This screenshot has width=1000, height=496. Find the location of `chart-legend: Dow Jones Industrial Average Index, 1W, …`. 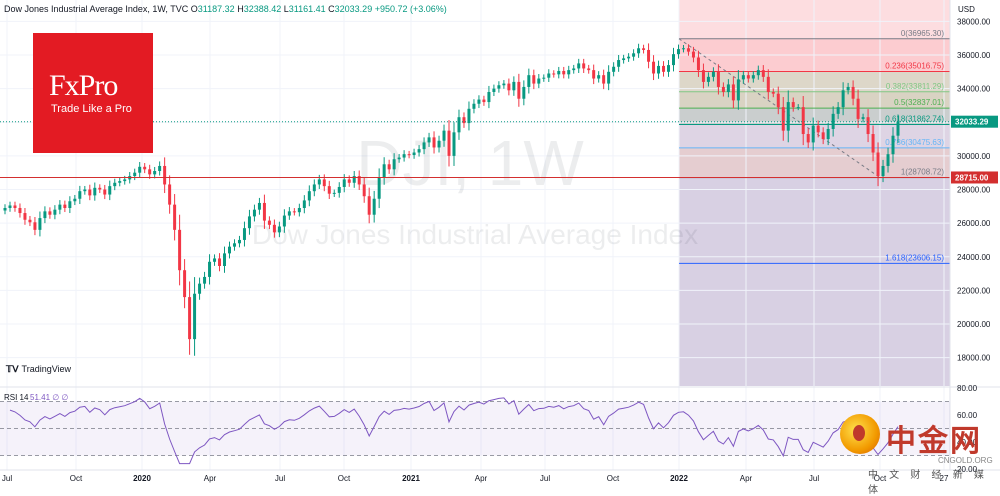

chart-legend: Dow Jones Industrial Average Index, 1W, … is located at coordinates (225, 9).